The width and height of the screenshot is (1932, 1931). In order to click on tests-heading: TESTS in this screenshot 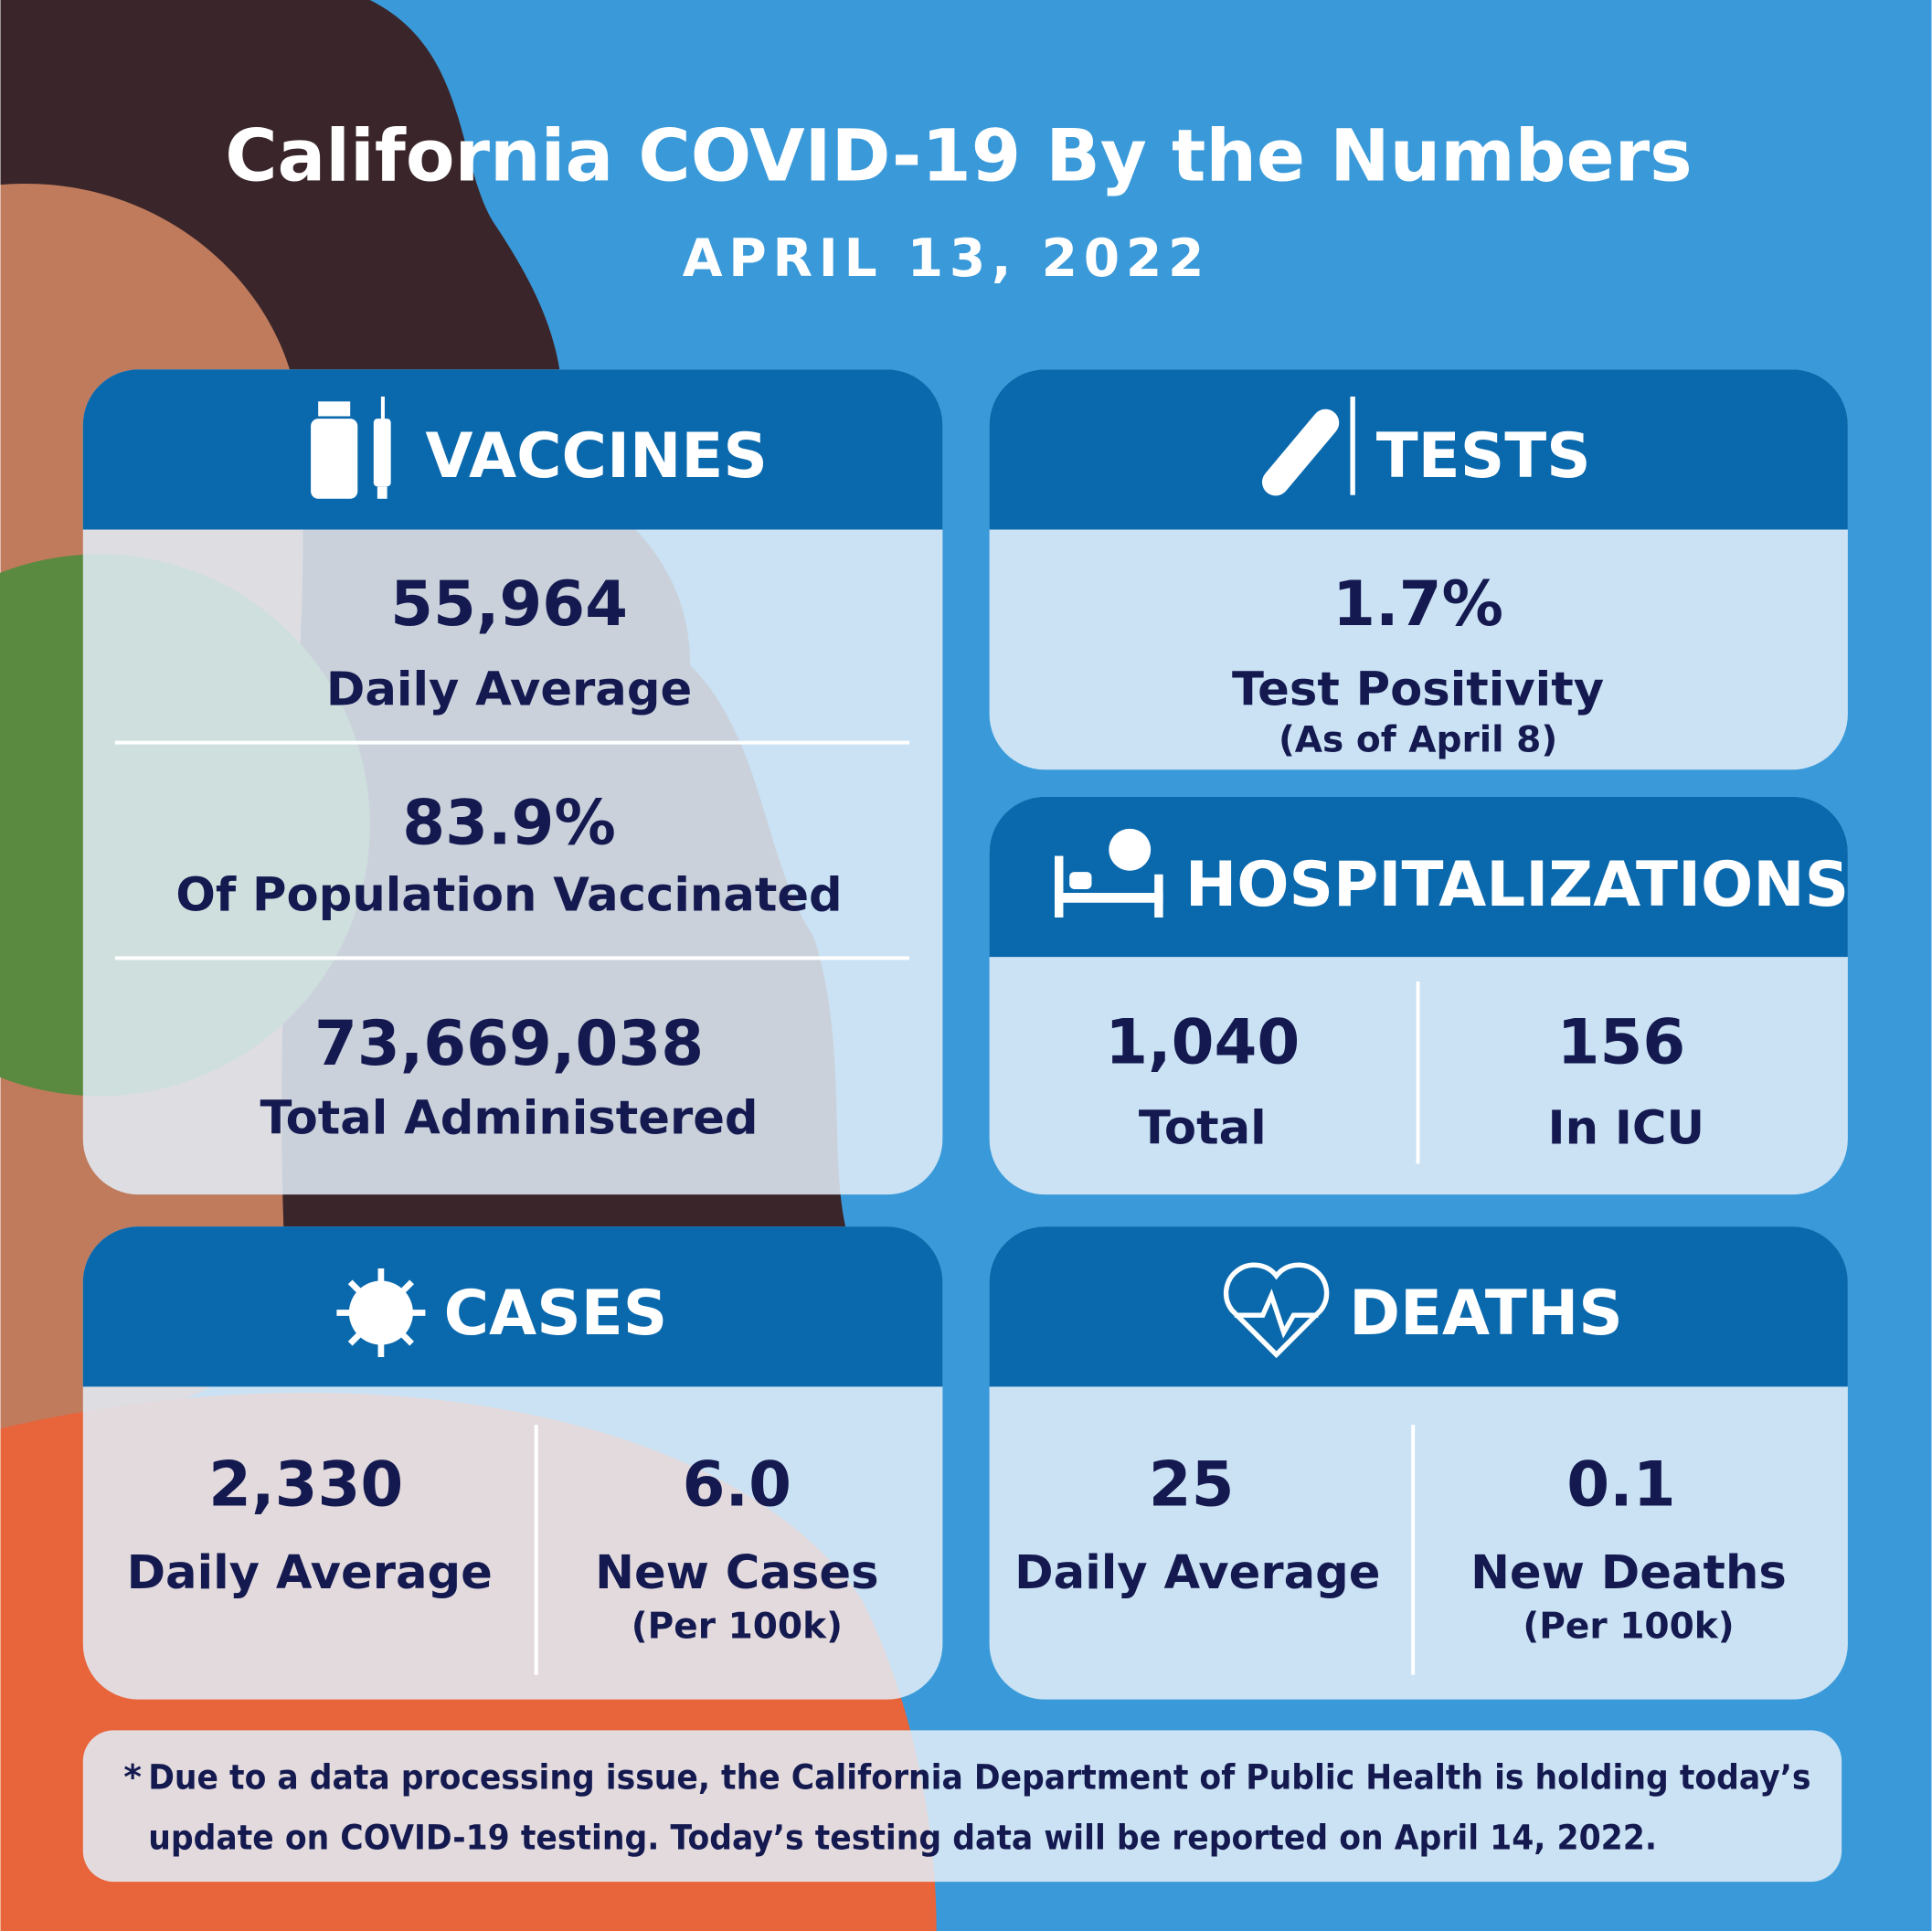, I will do `click(1483, 455)`.